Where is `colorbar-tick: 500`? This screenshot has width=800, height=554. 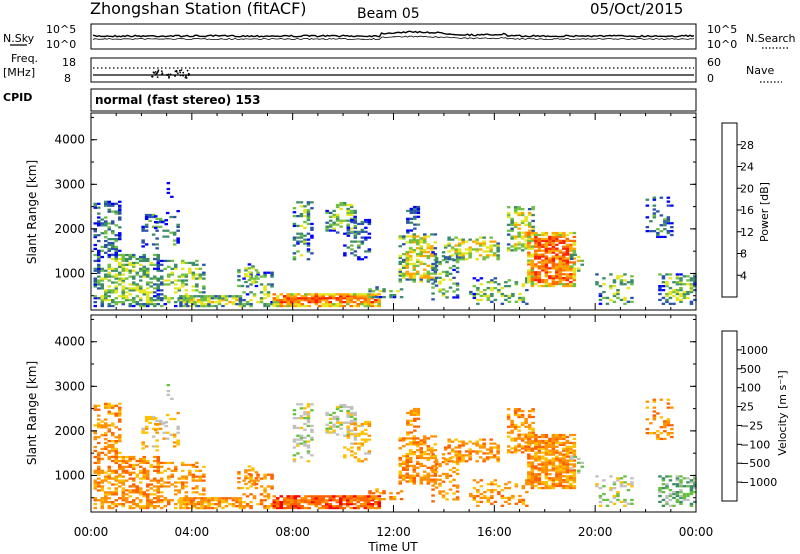
colorbar-tick: 500 is located at coordinates (750, 369).